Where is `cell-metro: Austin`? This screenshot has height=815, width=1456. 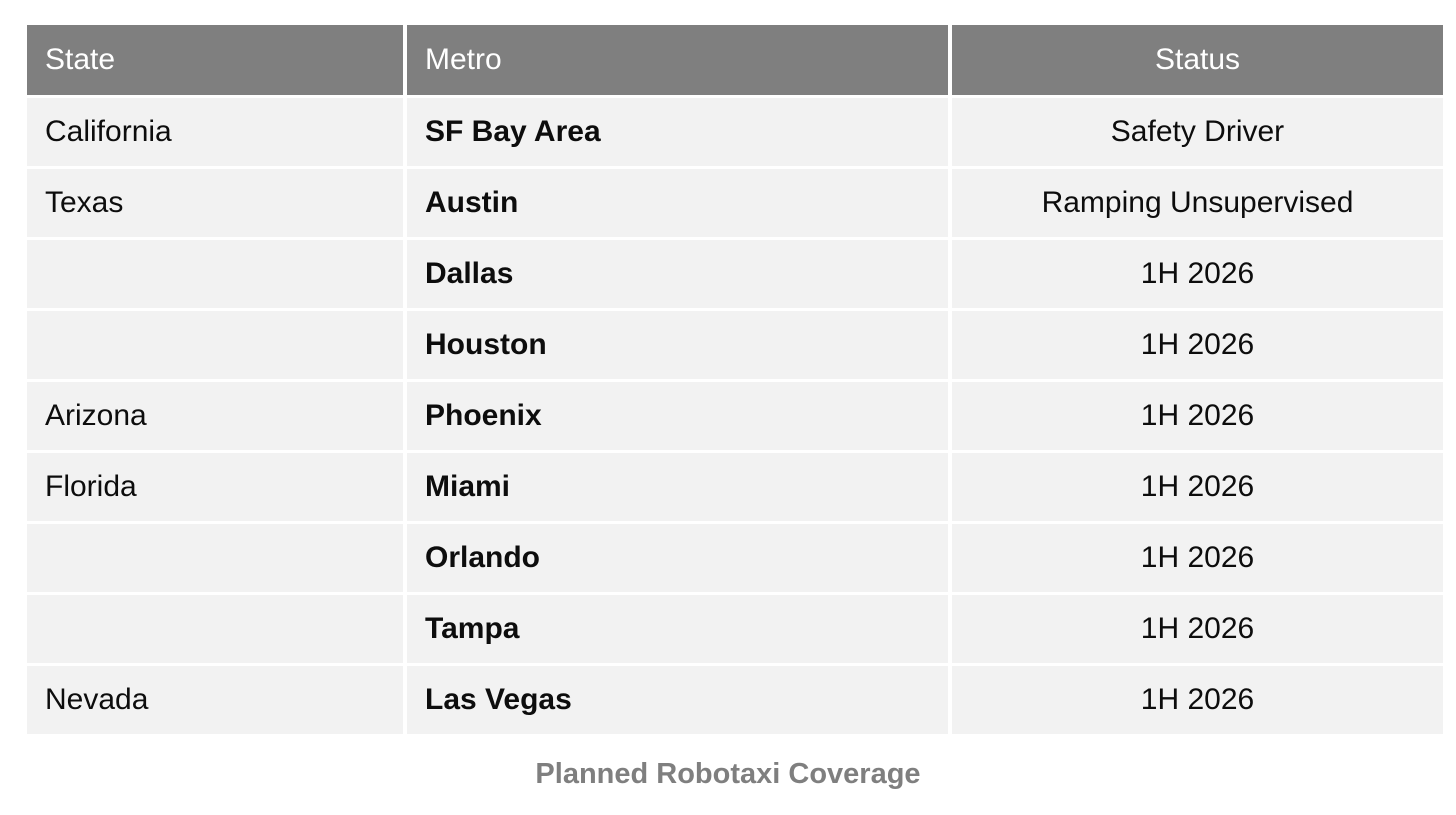
cell-metro: Austin is located at coordinates (677, 203).